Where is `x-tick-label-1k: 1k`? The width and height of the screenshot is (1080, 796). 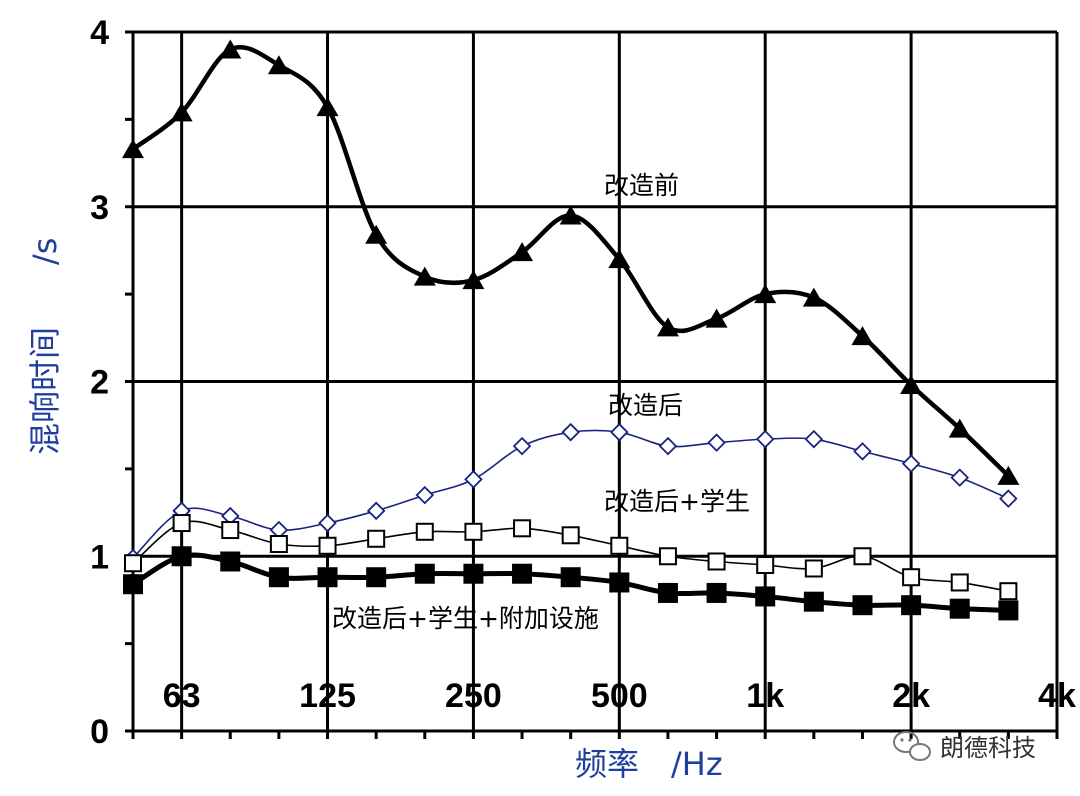
x-tick-label-1k: 1k is located at coordinates (765, 696).